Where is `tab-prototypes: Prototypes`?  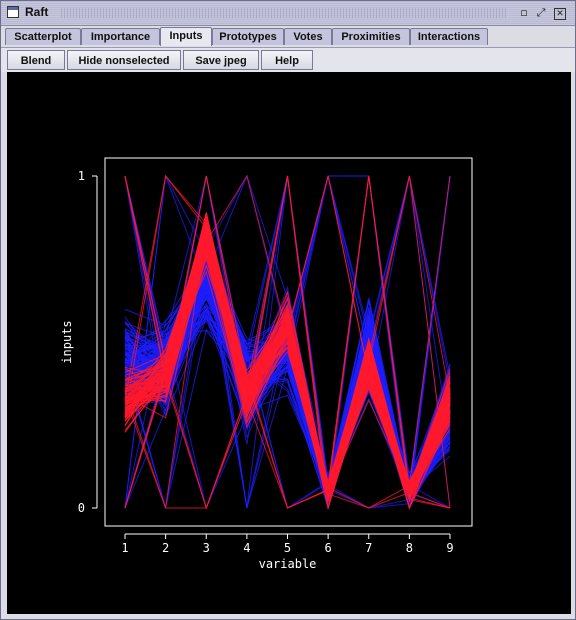 tab-prototypes: Prototypes is located at coordinates (248, 36).